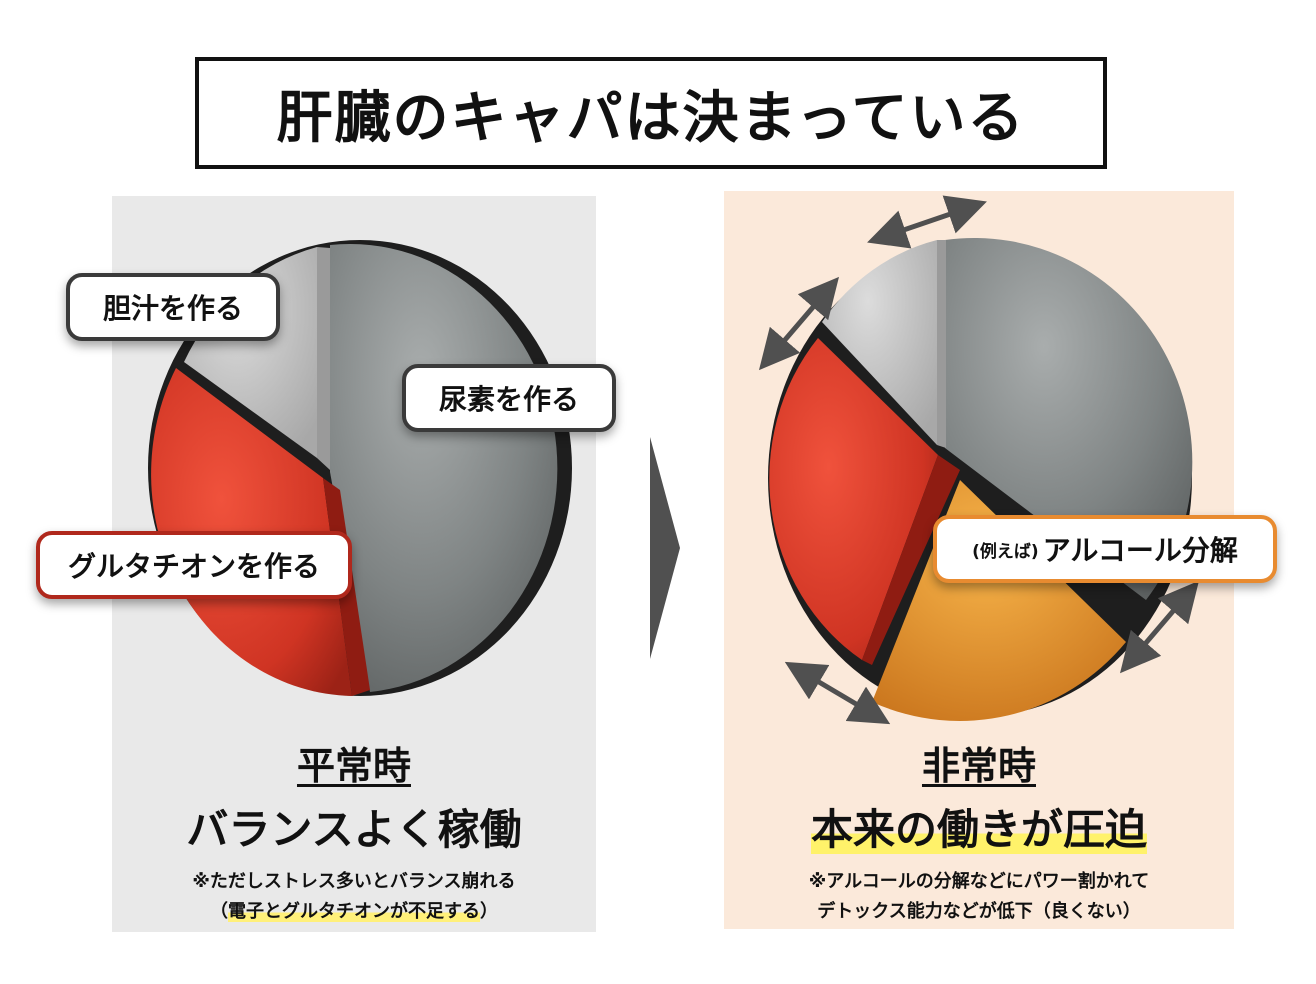 The image size is (1316, 984). I want to click on left-note-suffix: ）, so click(489, 911).